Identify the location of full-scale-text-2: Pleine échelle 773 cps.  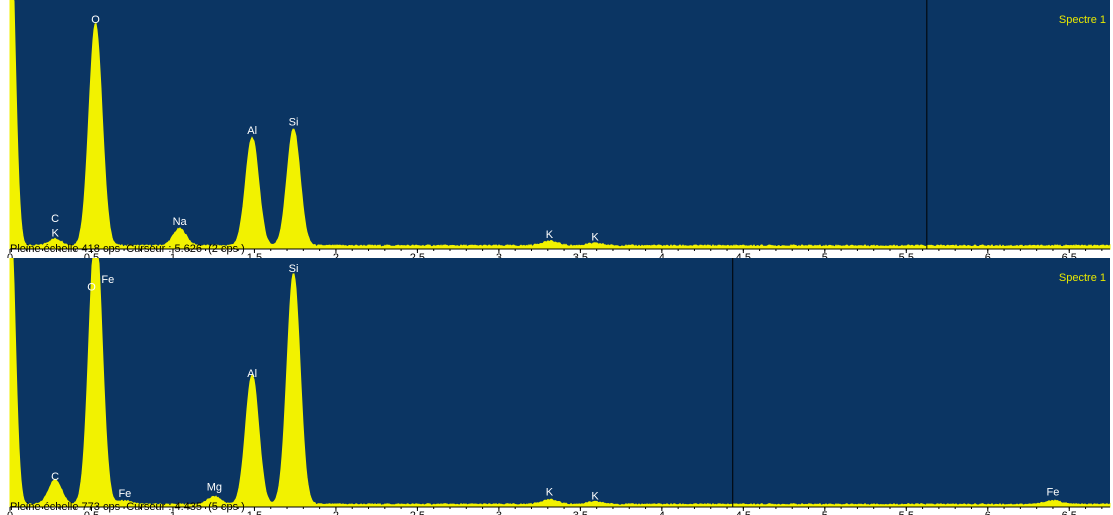
(65, 507).